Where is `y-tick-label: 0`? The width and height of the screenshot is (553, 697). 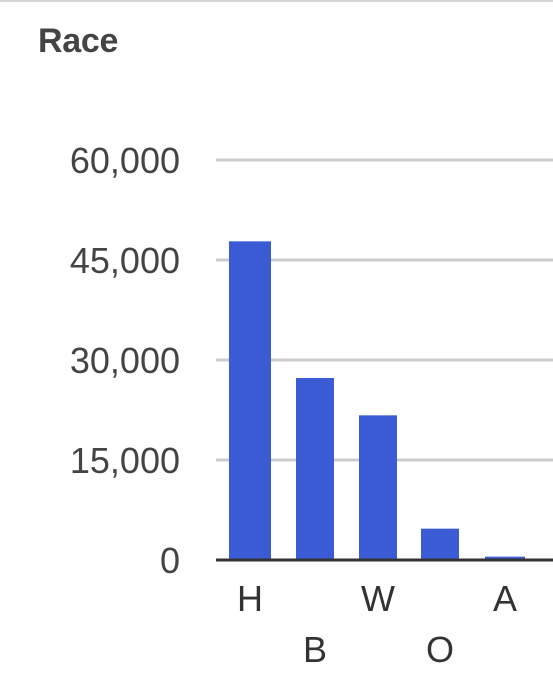
y-tick-label: 0 is located at coordinates (170, 560).